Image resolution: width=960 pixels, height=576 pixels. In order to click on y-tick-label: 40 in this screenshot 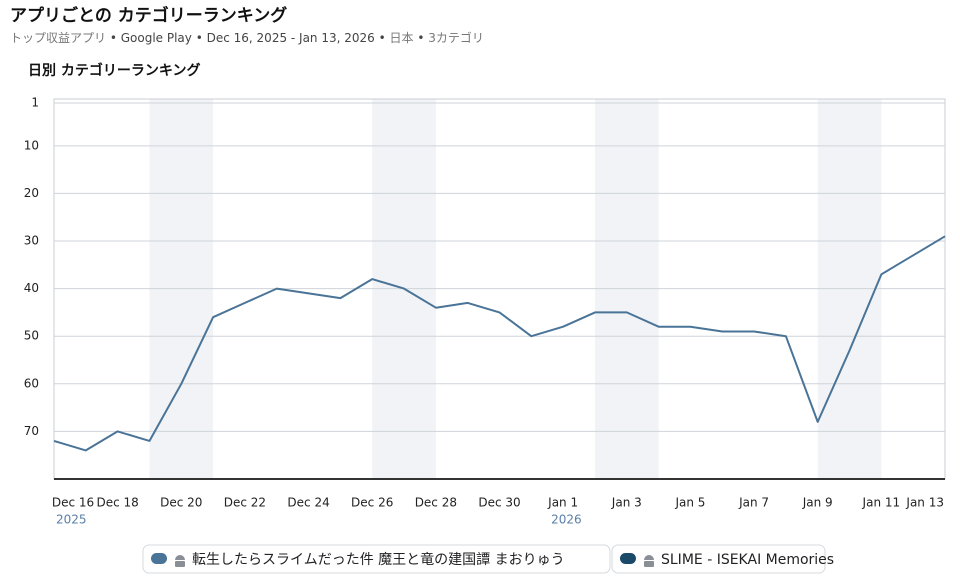, I will do `click(31, 288)`.